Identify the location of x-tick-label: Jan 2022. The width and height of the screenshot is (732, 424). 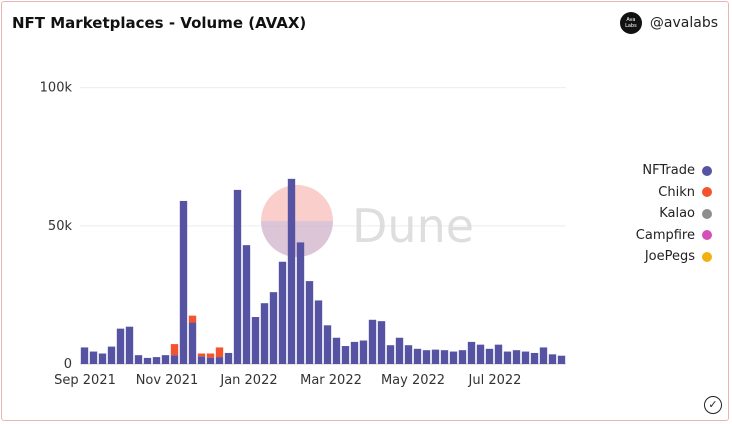
(248, 380).